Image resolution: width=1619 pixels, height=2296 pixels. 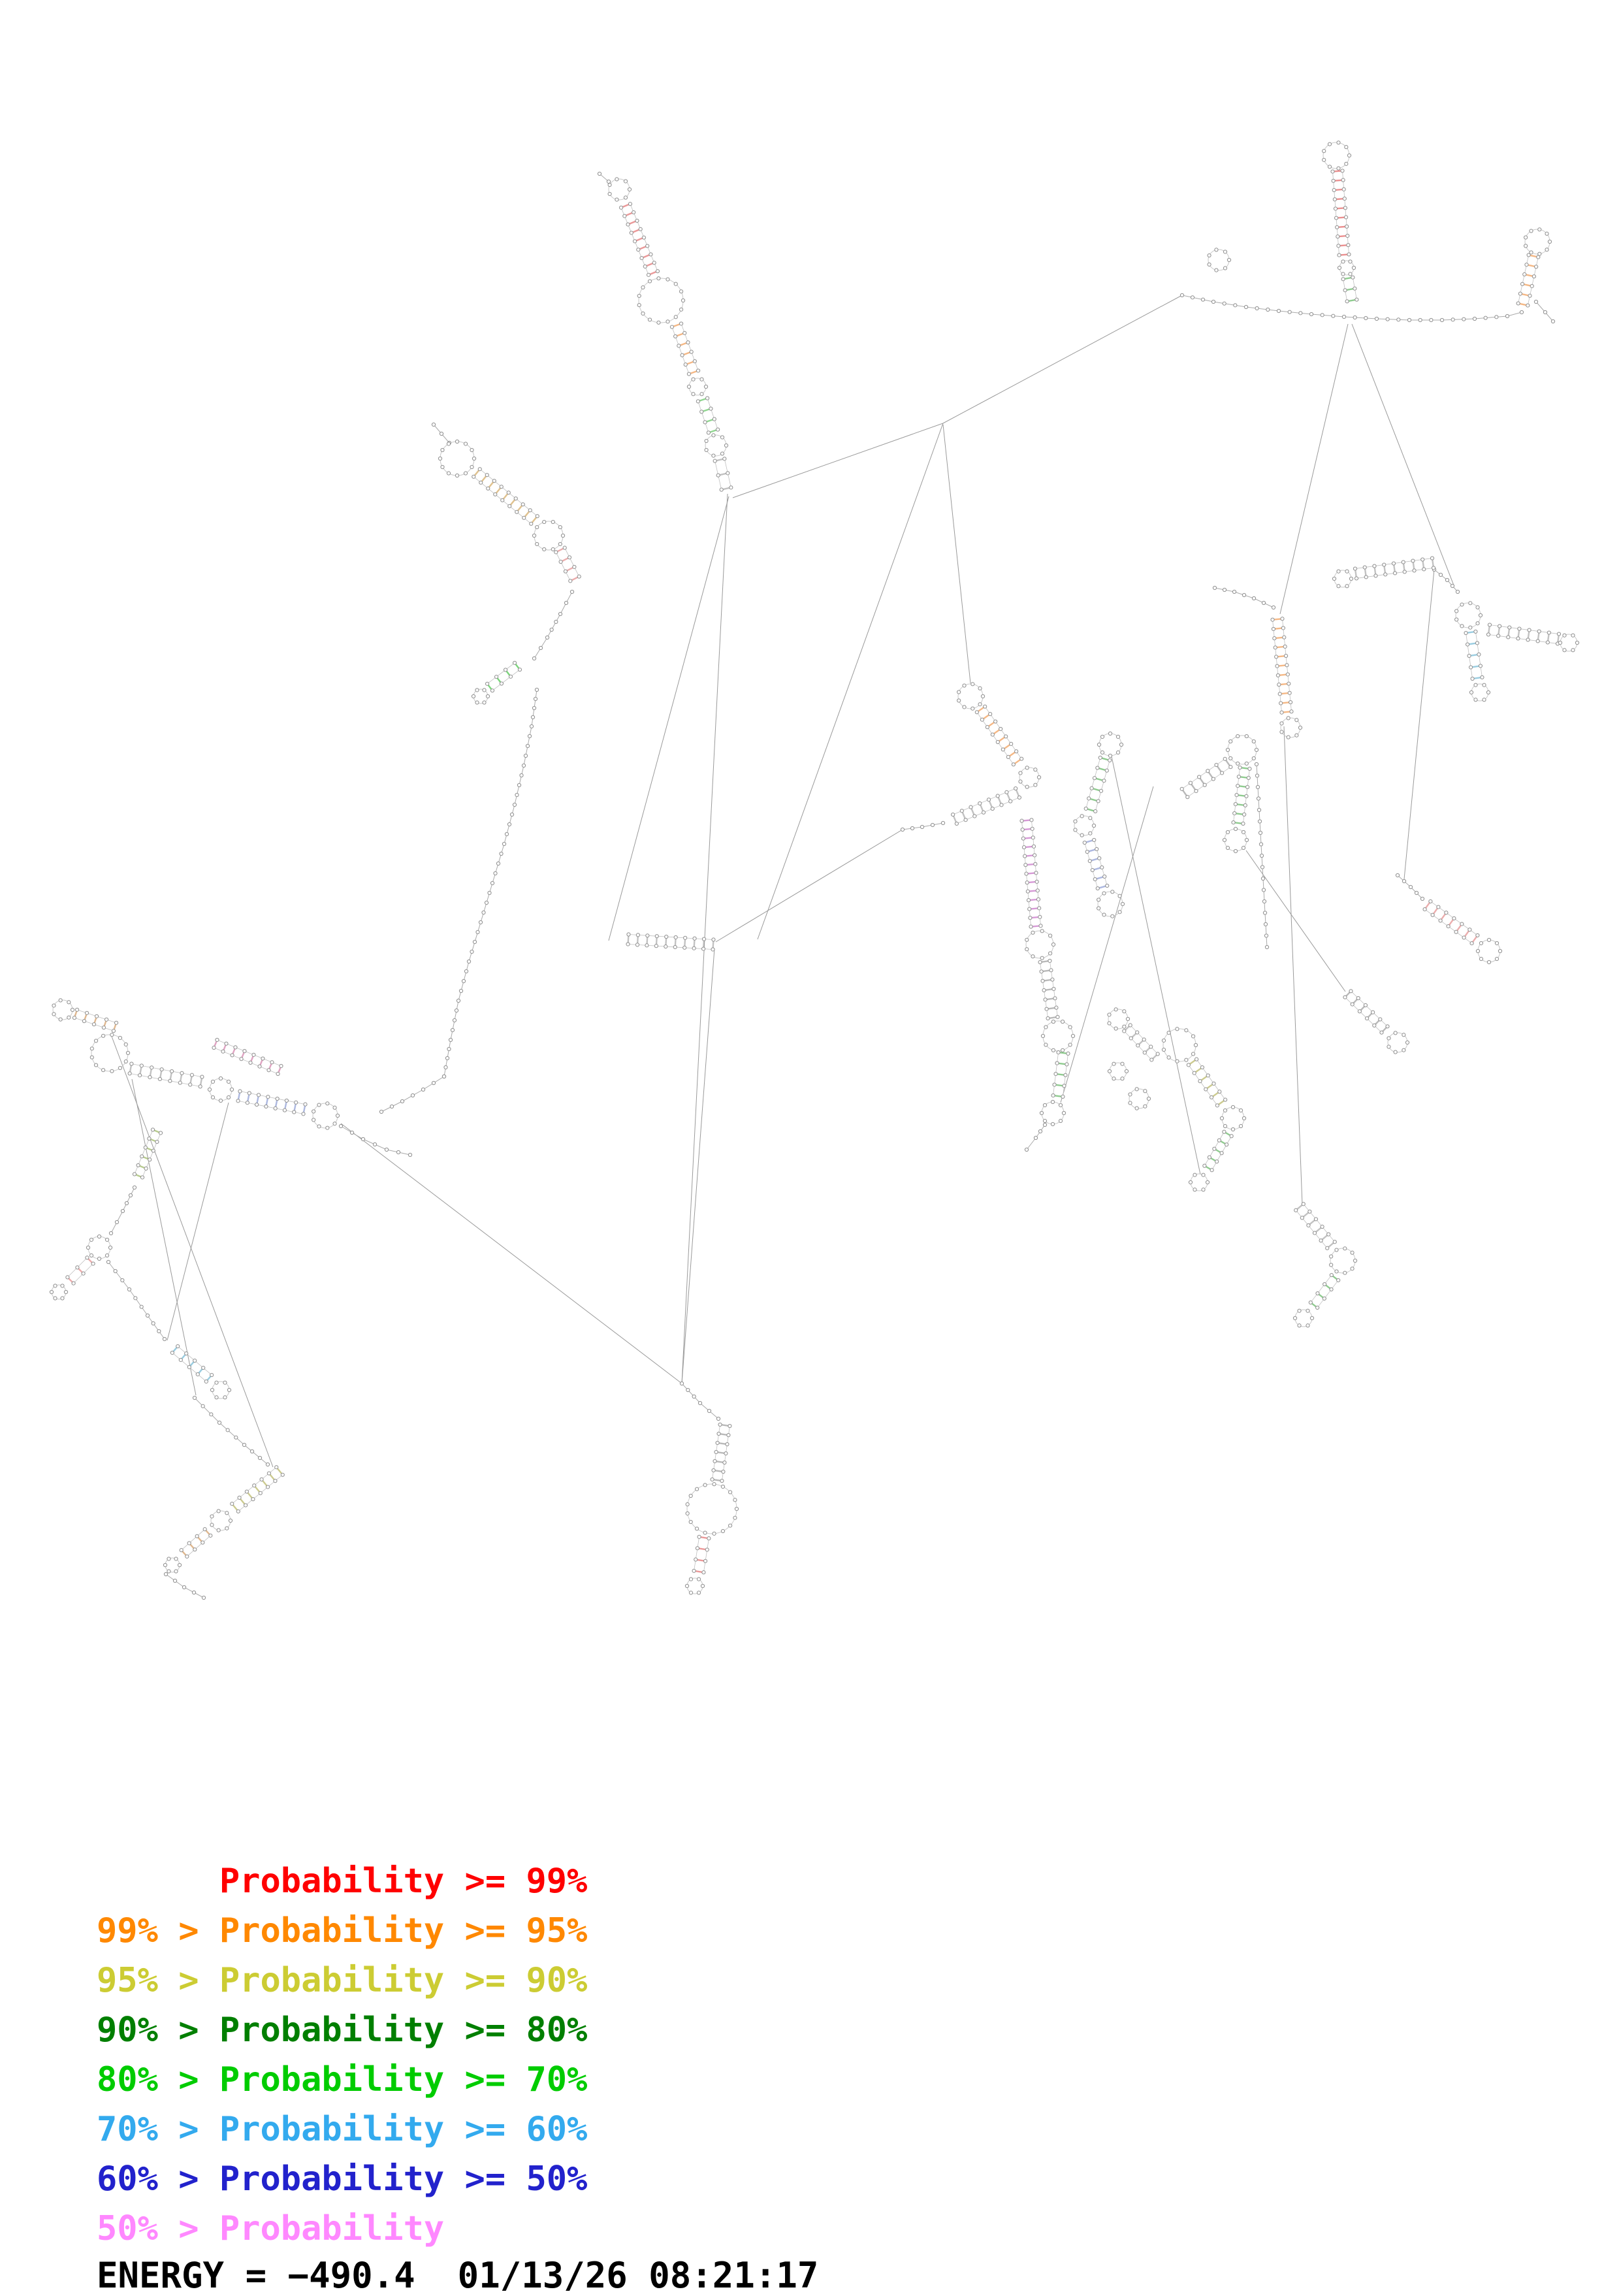 I want to click on legend-line: Probability >= 99%, so click(x=342, y=1881).